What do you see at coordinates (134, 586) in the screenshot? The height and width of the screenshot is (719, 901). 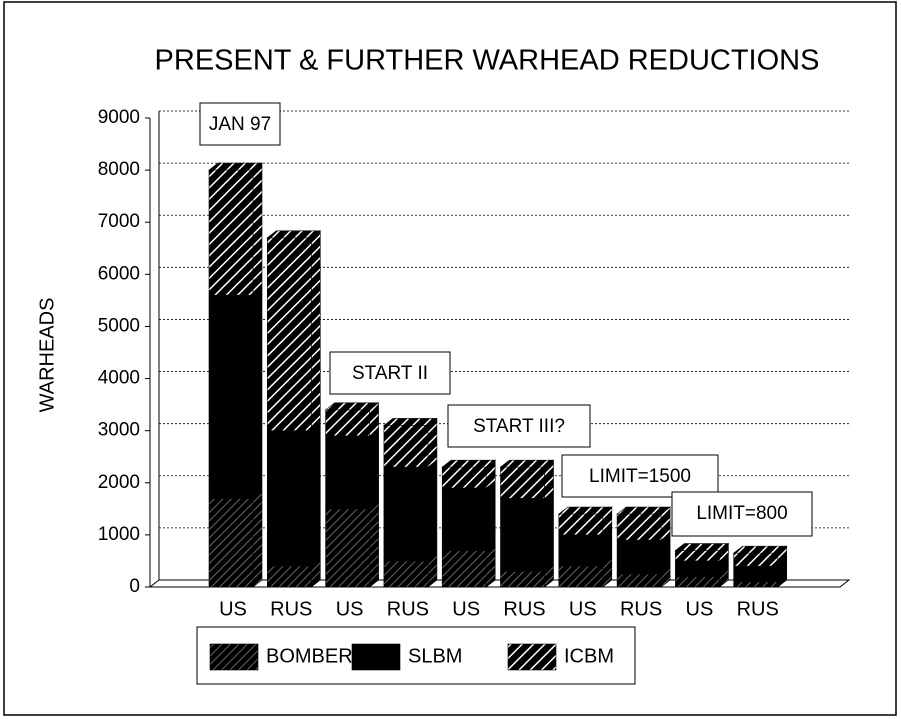 I see `y-tick-label: 0` at bounding box center [134, 586].